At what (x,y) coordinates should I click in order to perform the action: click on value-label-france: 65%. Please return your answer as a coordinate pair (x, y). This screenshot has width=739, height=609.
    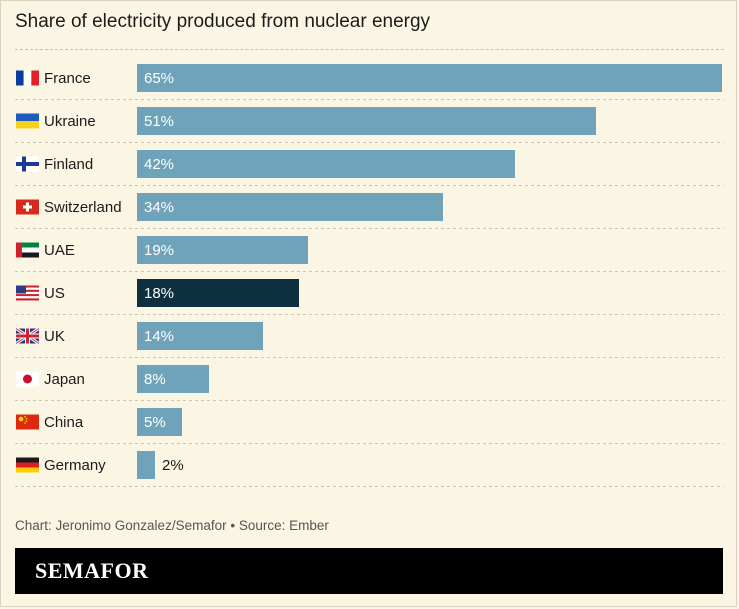
    Looking at the image, I should click on (159, 78).